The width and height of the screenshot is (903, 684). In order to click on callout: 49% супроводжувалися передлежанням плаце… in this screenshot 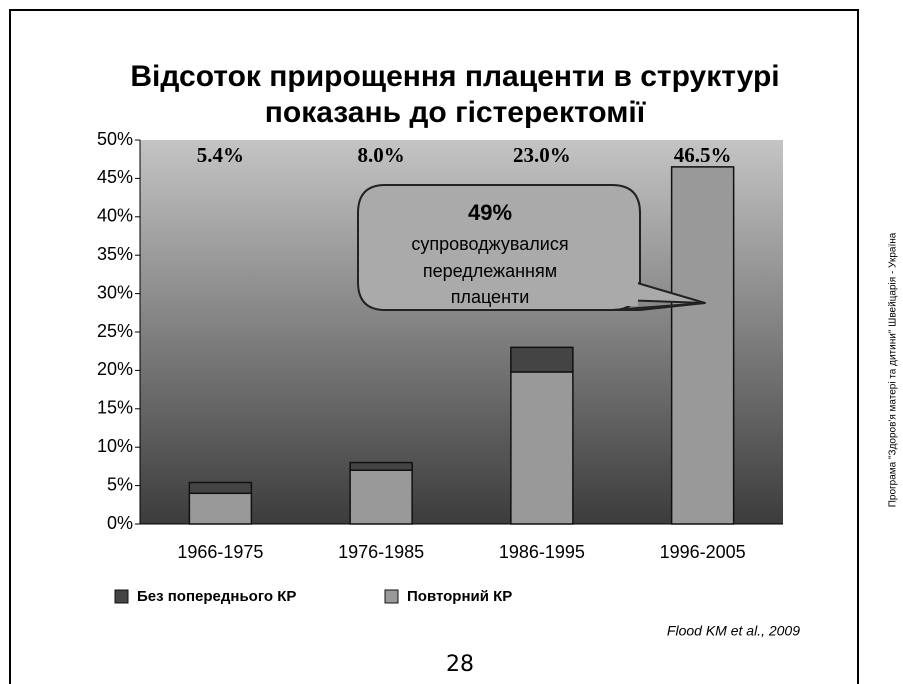, I will do `click(531, 247)`.